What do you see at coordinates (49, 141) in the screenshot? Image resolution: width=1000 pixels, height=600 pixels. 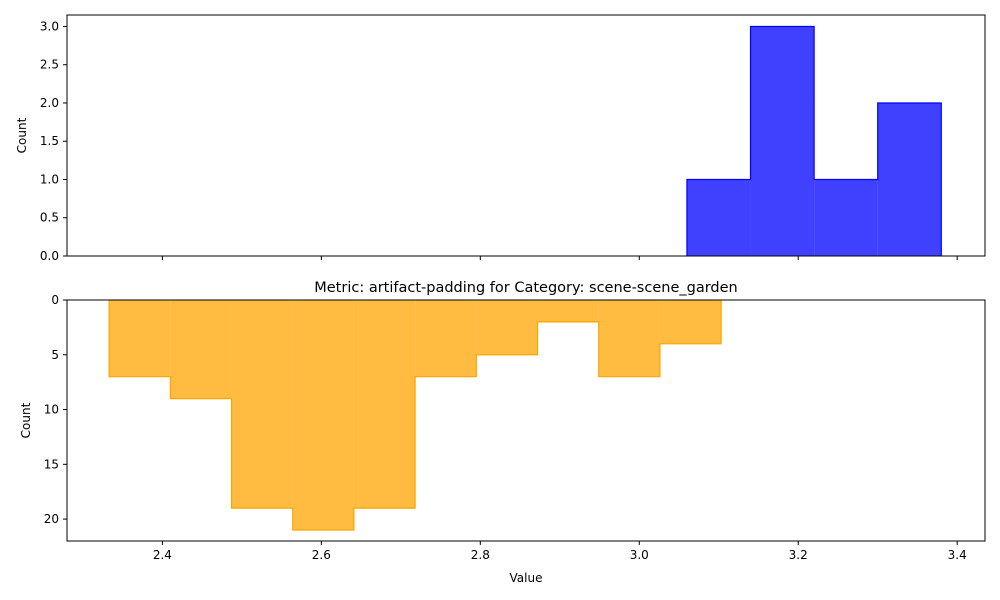 I see `top-y-tick-label: 1.5` at bounding box center [49, 141].